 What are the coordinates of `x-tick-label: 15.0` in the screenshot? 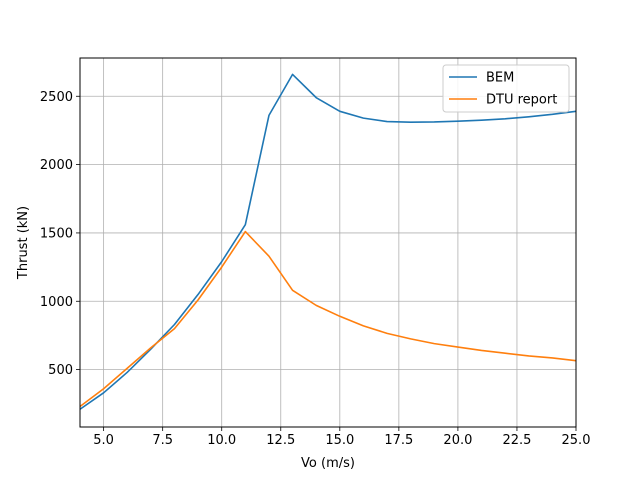 It's located at (339, 440).